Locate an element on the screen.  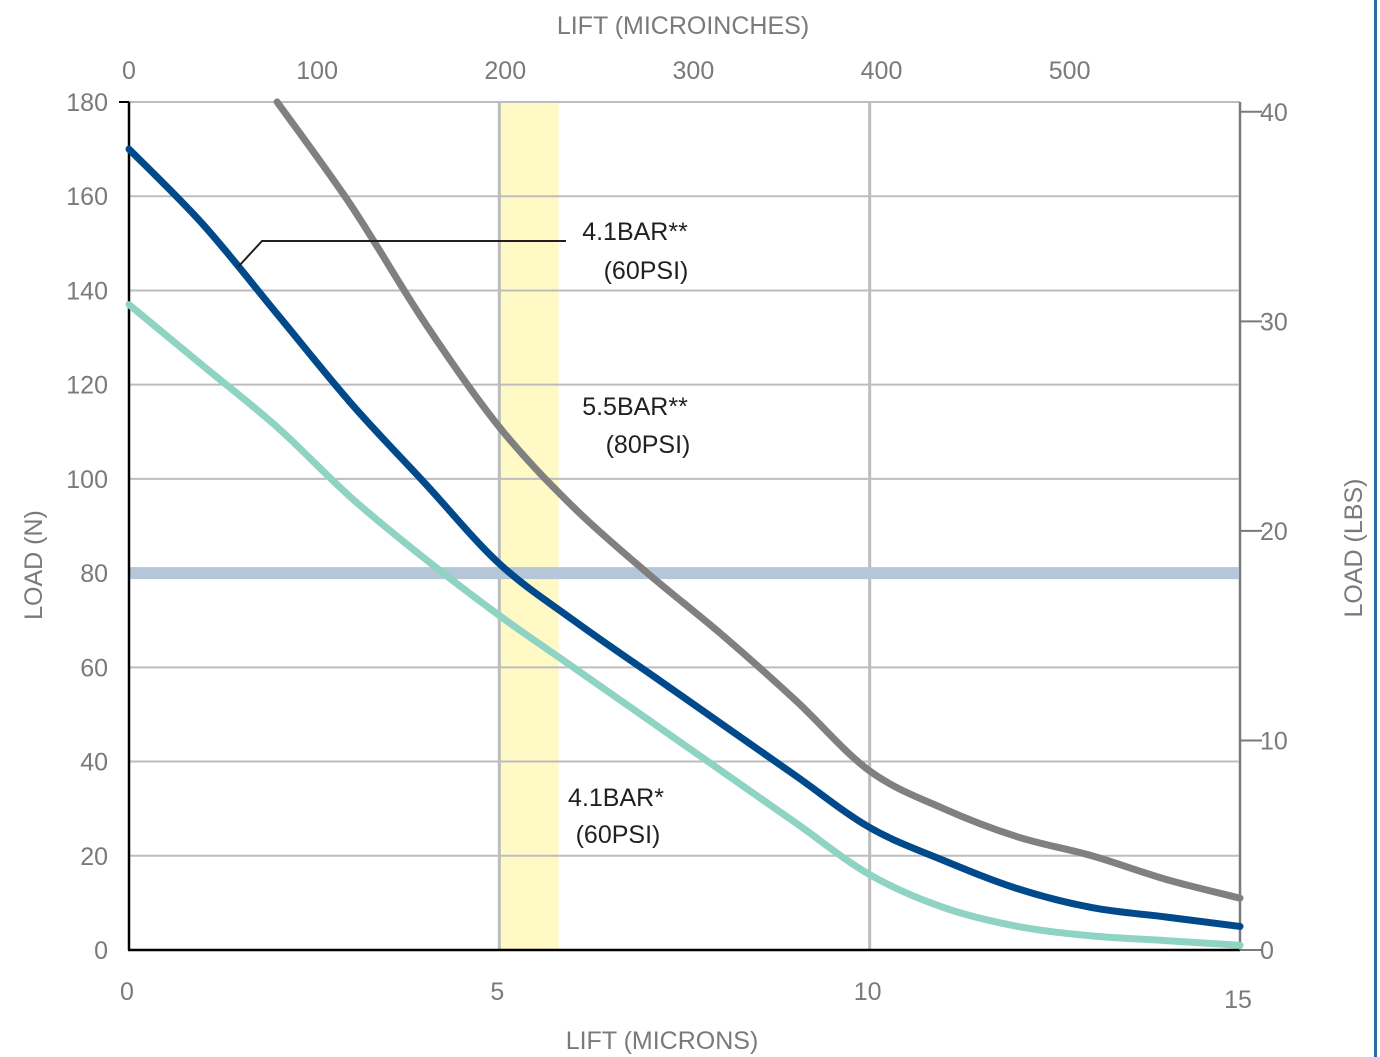
x-bottom-tick-label: 10 is located at coordinates (868, 992).